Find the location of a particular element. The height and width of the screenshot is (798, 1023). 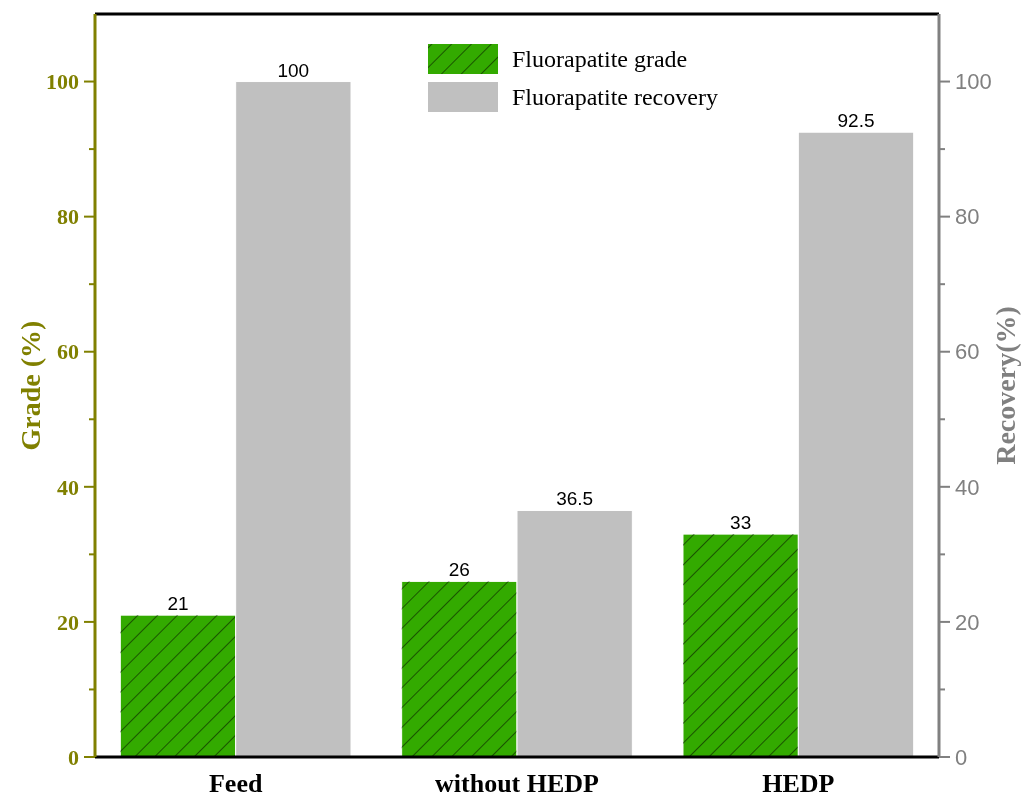

x-tick-label: HEDP is located at coordinates (798, 783).